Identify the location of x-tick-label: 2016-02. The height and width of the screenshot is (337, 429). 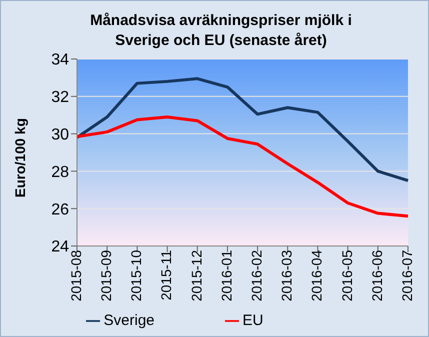
(256, 276).